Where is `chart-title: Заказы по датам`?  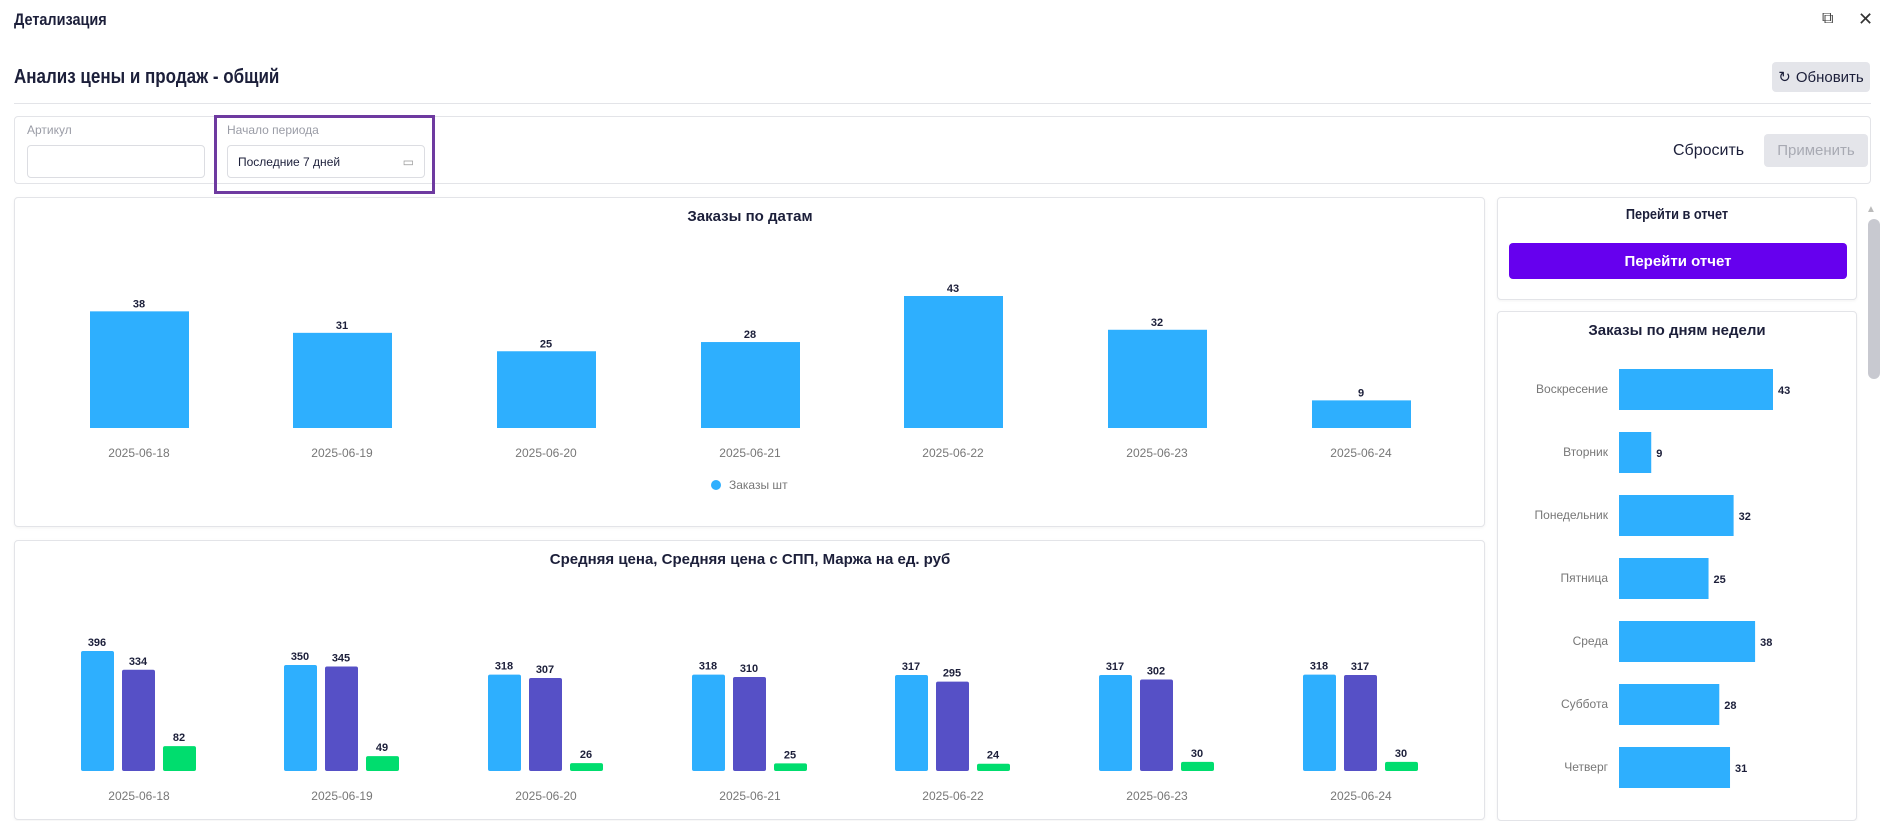 chart-title: Заказы по датам is located at coordinates (749, 216).